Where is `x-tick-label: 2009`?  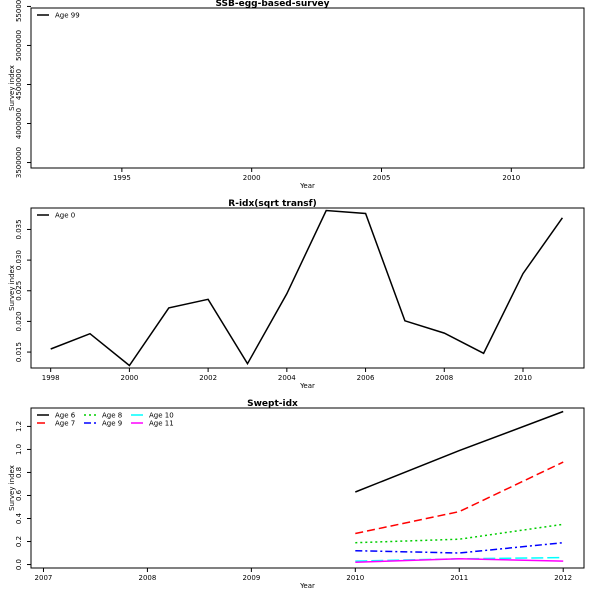
x-tick-label: 2009 is located at coordinates (251, 578).